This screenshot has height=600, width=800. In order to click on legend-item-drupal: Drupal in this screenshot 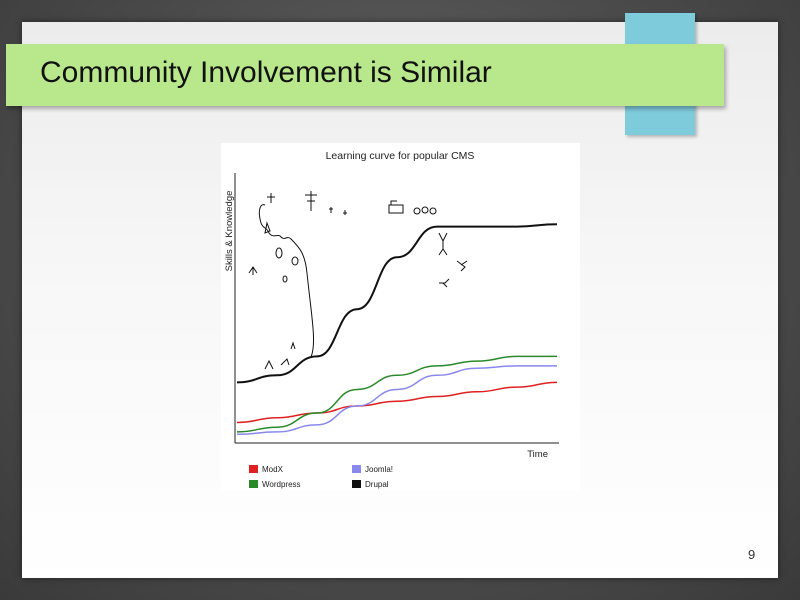, I will do `click(370, 484)`.